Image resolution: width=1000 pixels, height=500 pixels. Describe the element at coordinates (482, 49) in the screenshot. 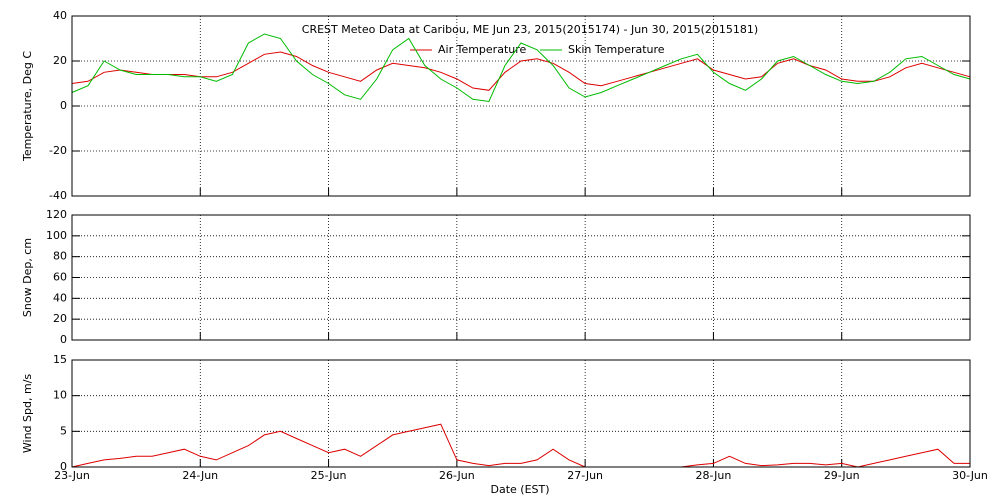

I see `legend-label: Air Temperature` at that location.